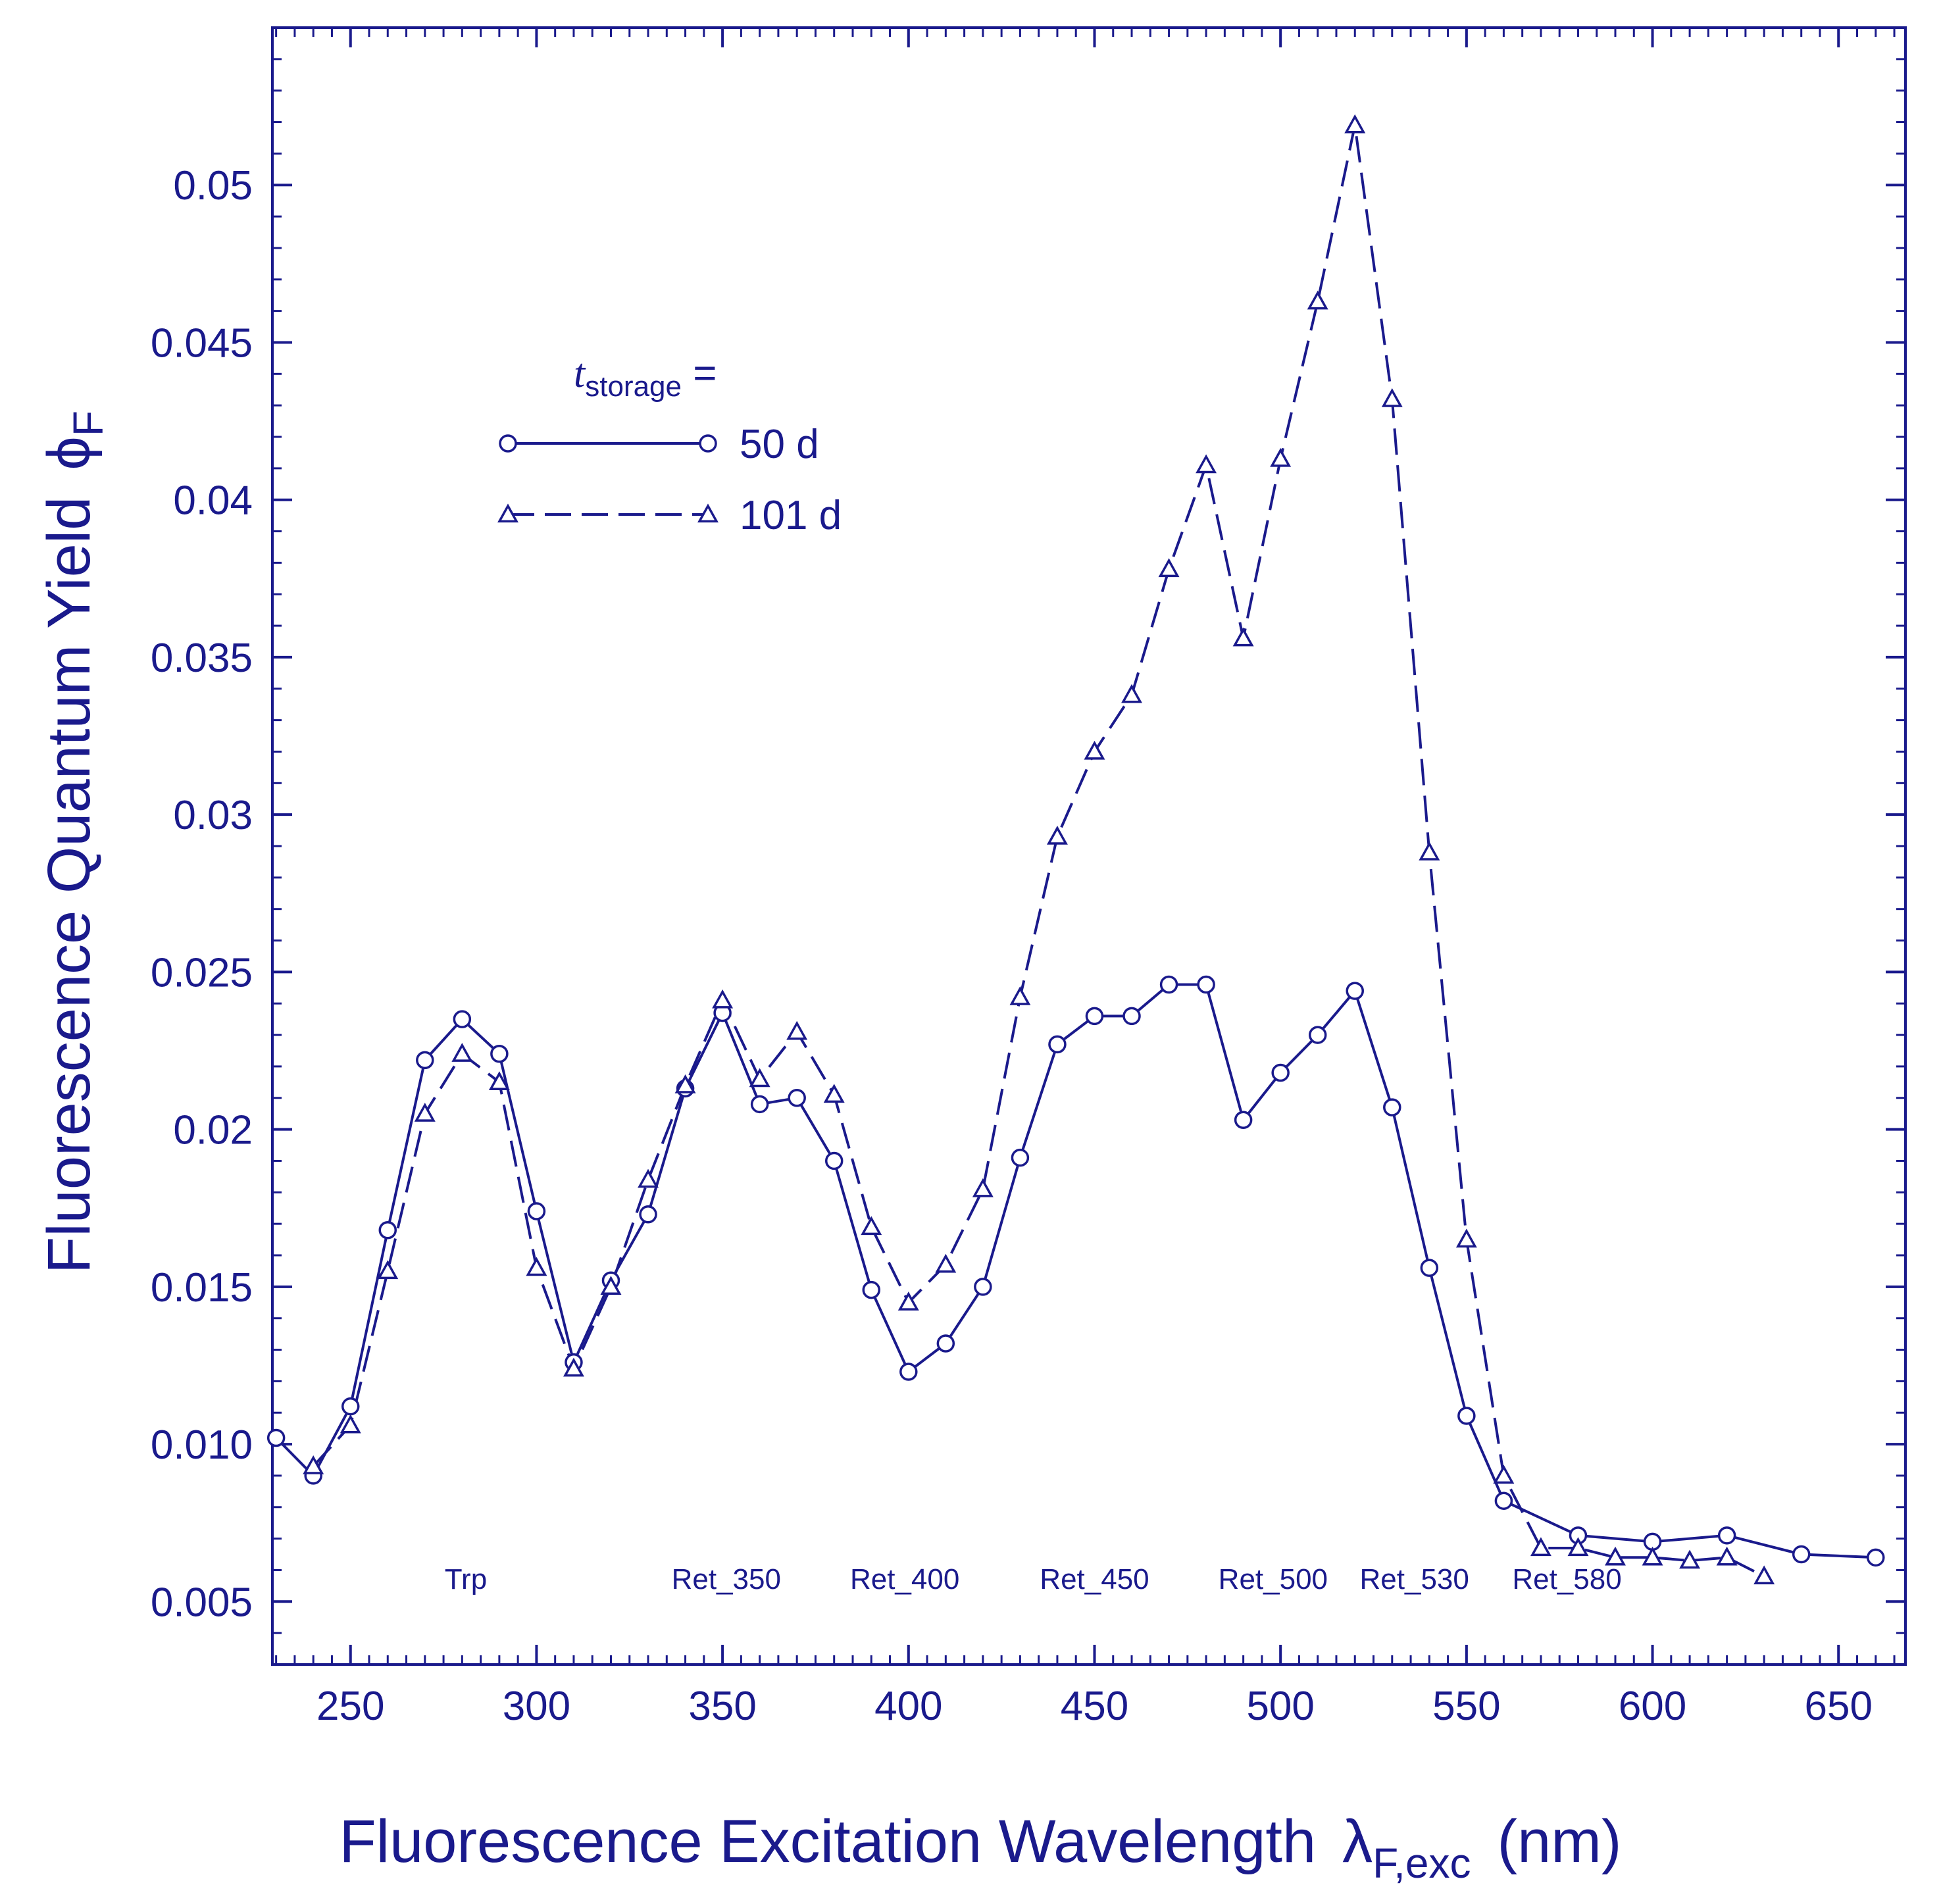 The height and width of the screenshot is (1904, 1941). I want to click on annotation-label: Trp, so click(466, 1579).